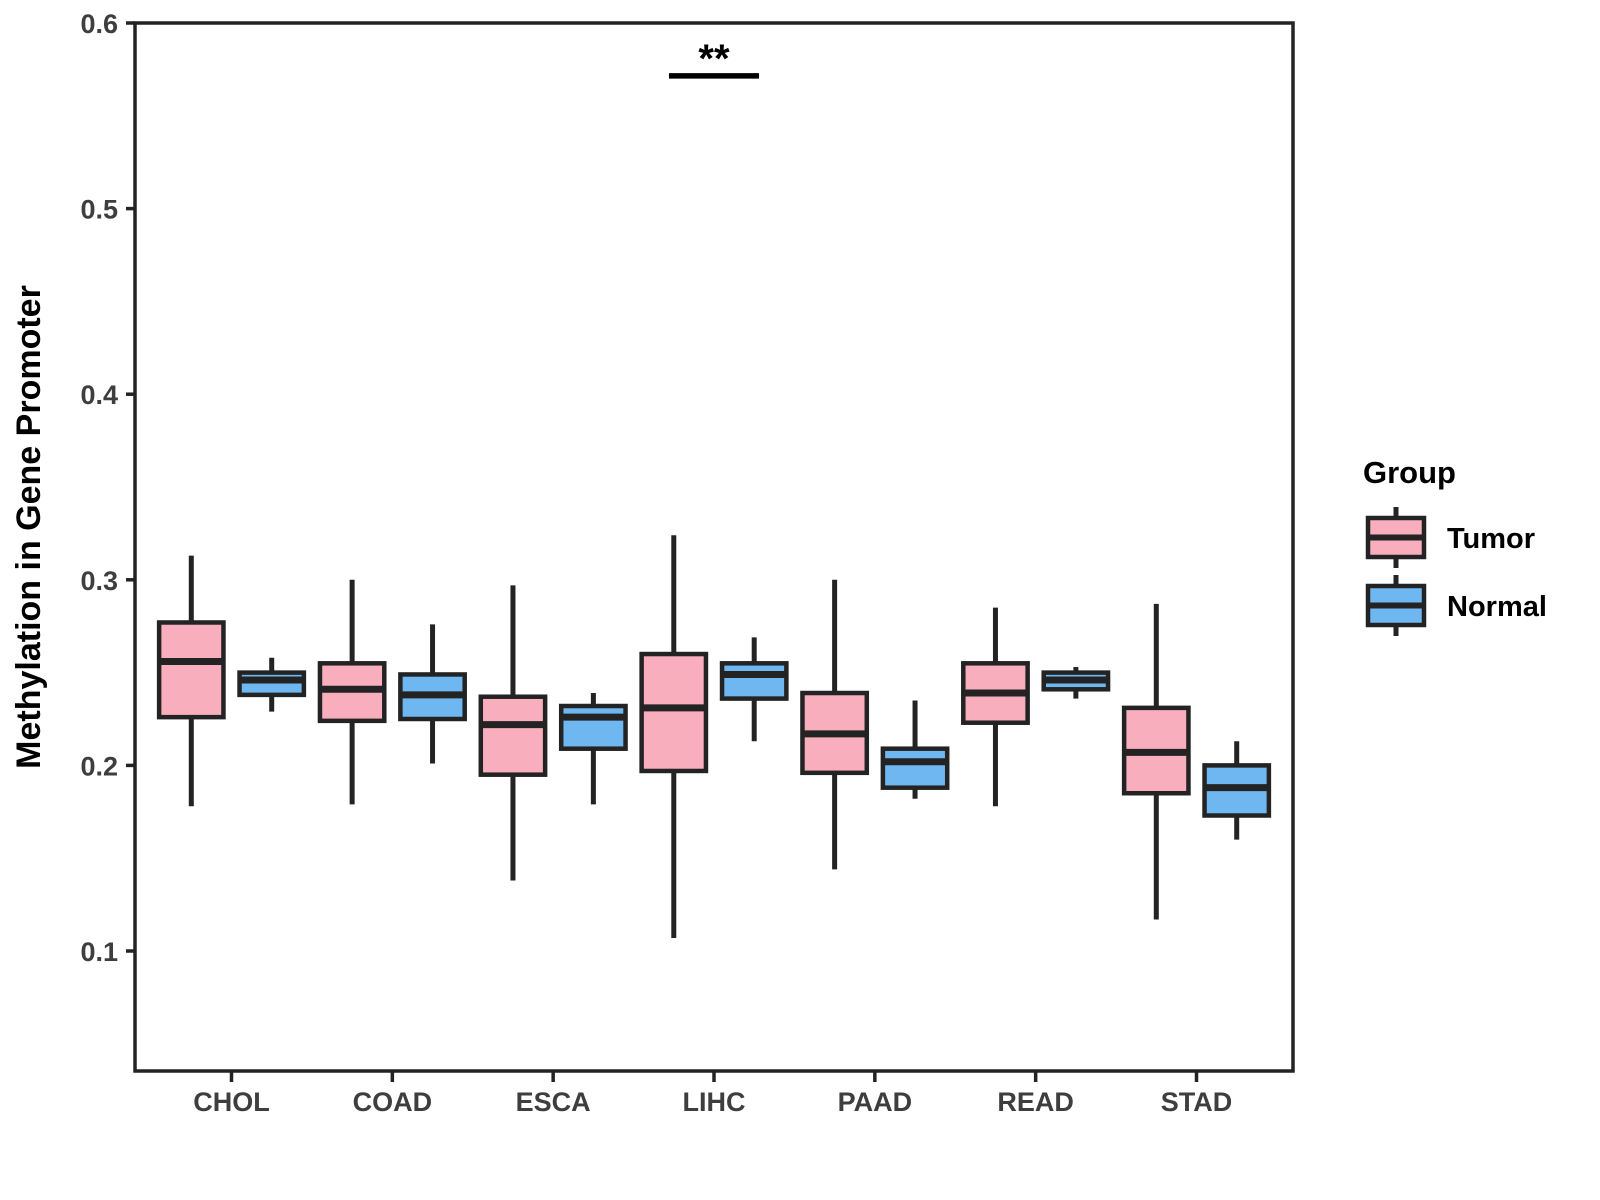 The image size is (1600, 1200). I want to click on legend-label-normal: Normal, so click(1497, 607).